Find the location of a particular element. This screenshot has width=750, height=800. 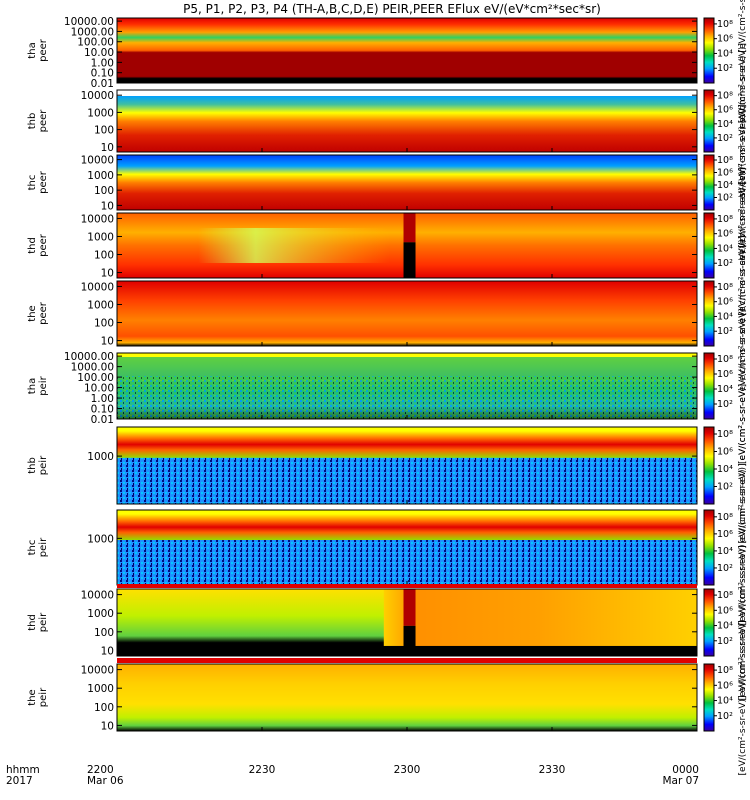

saturation-band is located at coordinates (407, 512).